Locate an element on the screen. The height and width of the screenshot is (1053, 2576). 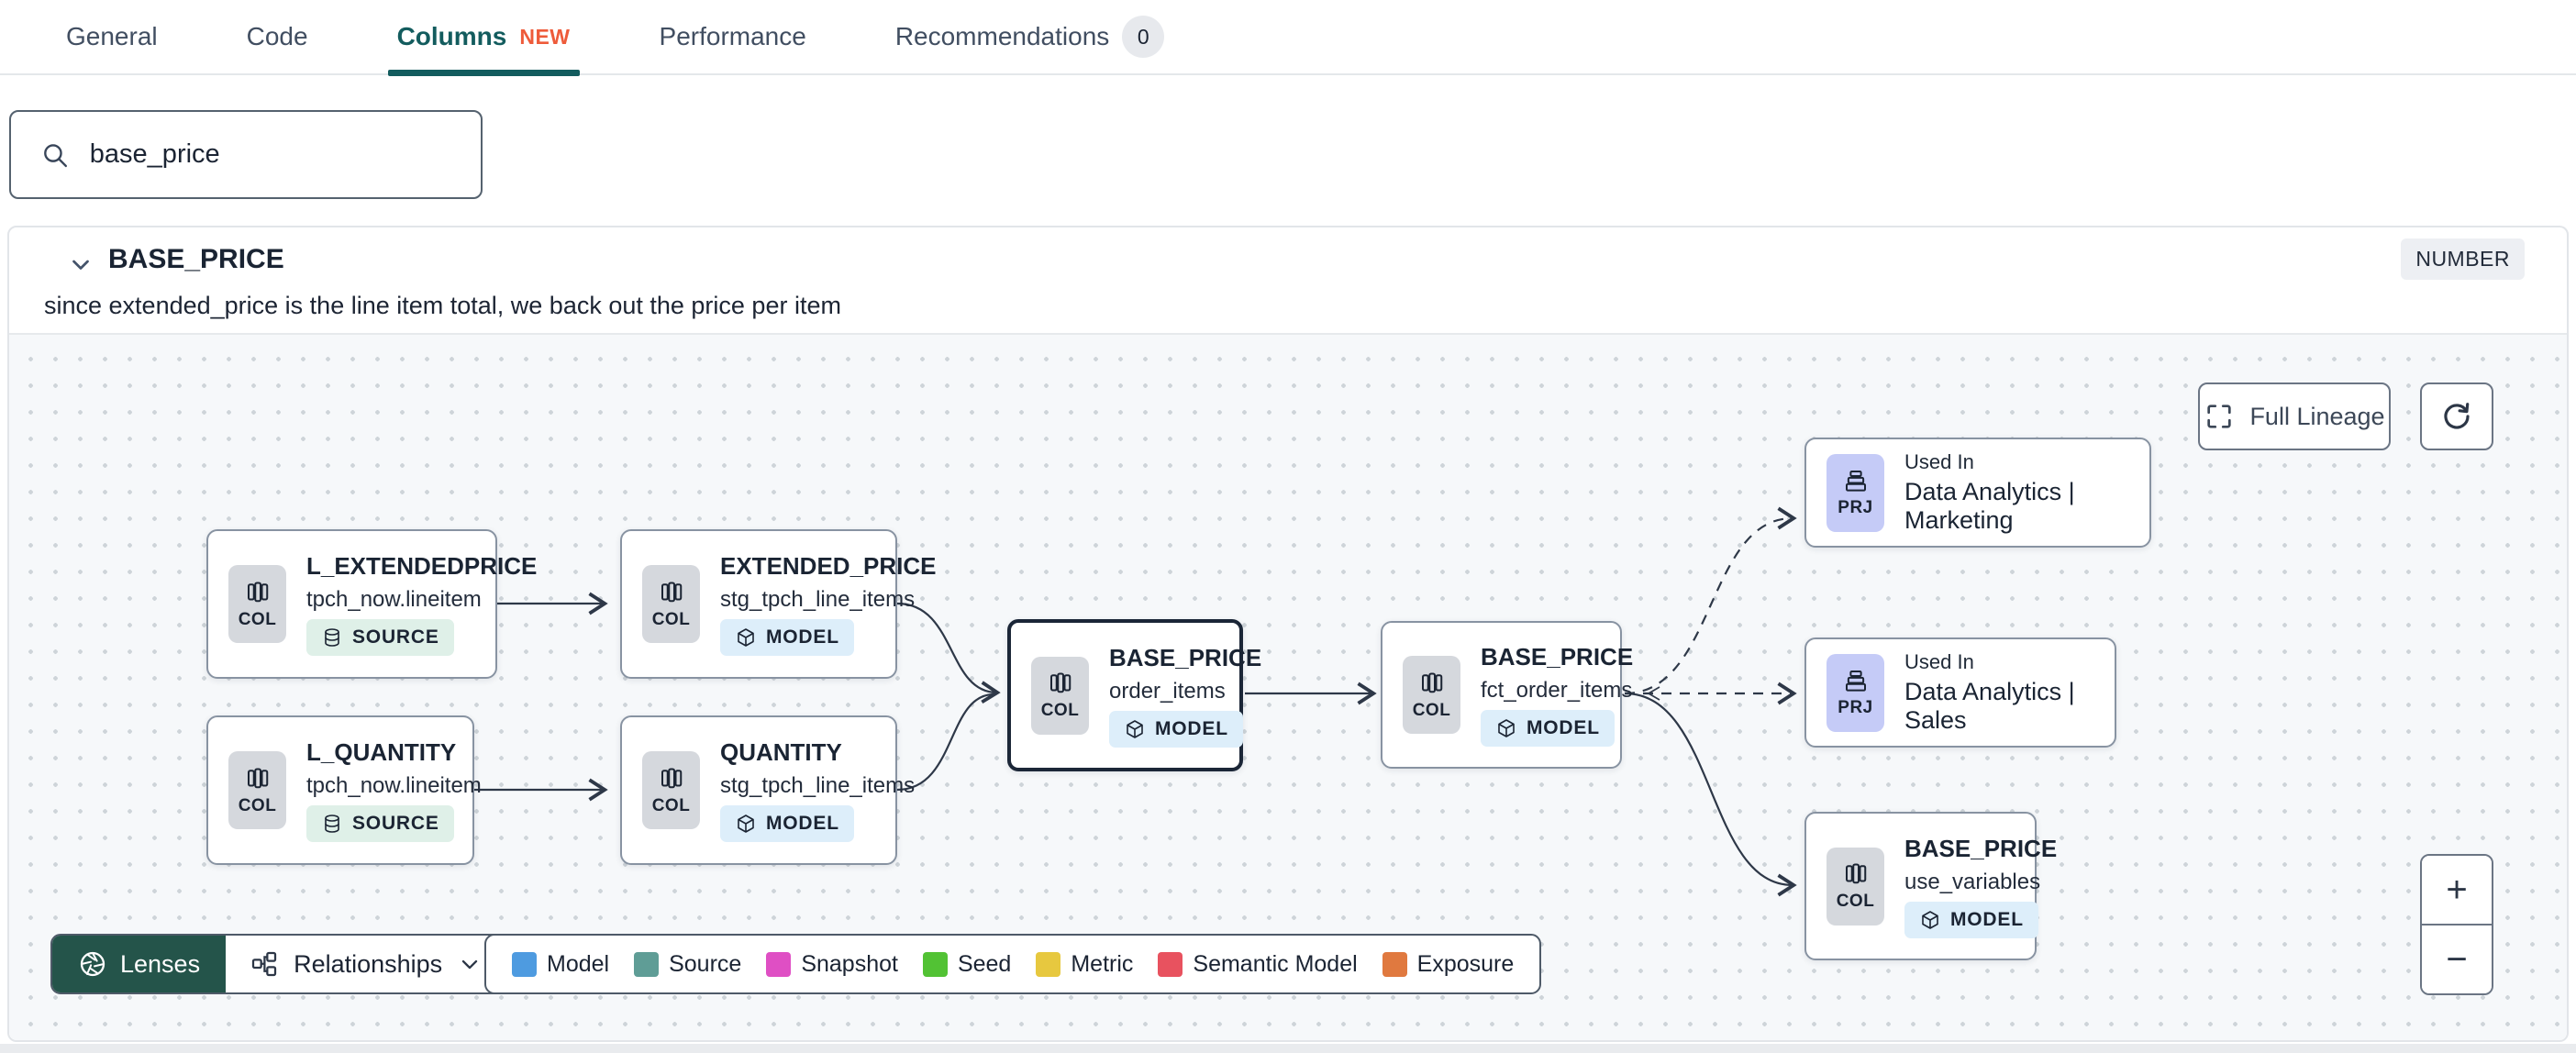
prj-badge: PRJ is located at coordinates (1855, 492).